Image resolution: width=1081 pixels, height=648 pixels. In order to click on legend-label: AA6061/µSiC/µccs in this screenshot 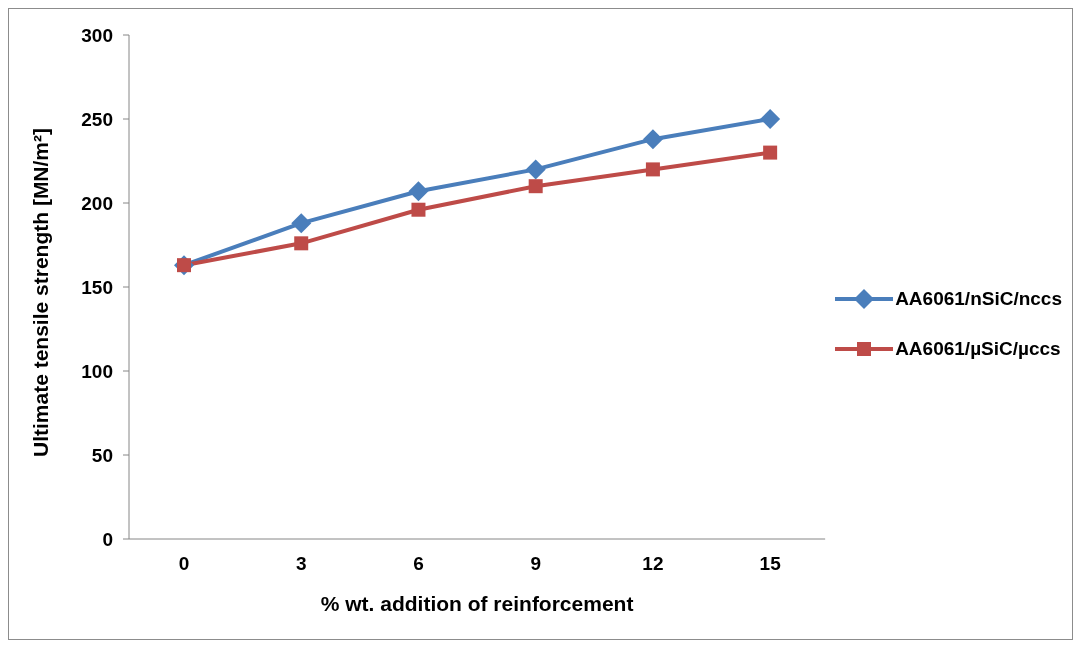, I will do `click(978, 349)`.